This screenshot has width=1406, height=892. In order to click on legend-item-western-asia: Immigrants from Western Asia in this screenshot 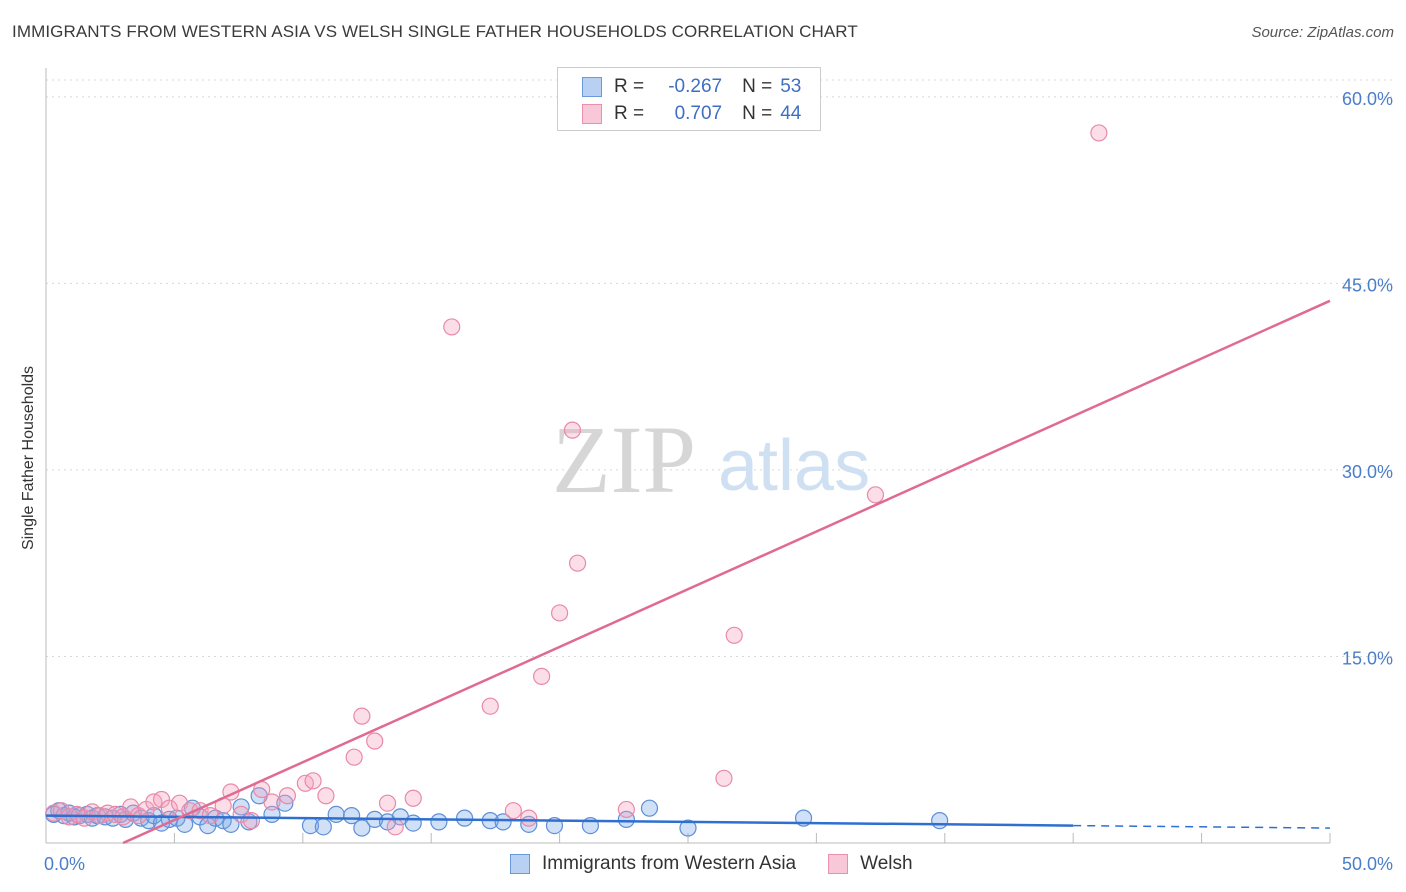, I will do `click(653, 864)`.